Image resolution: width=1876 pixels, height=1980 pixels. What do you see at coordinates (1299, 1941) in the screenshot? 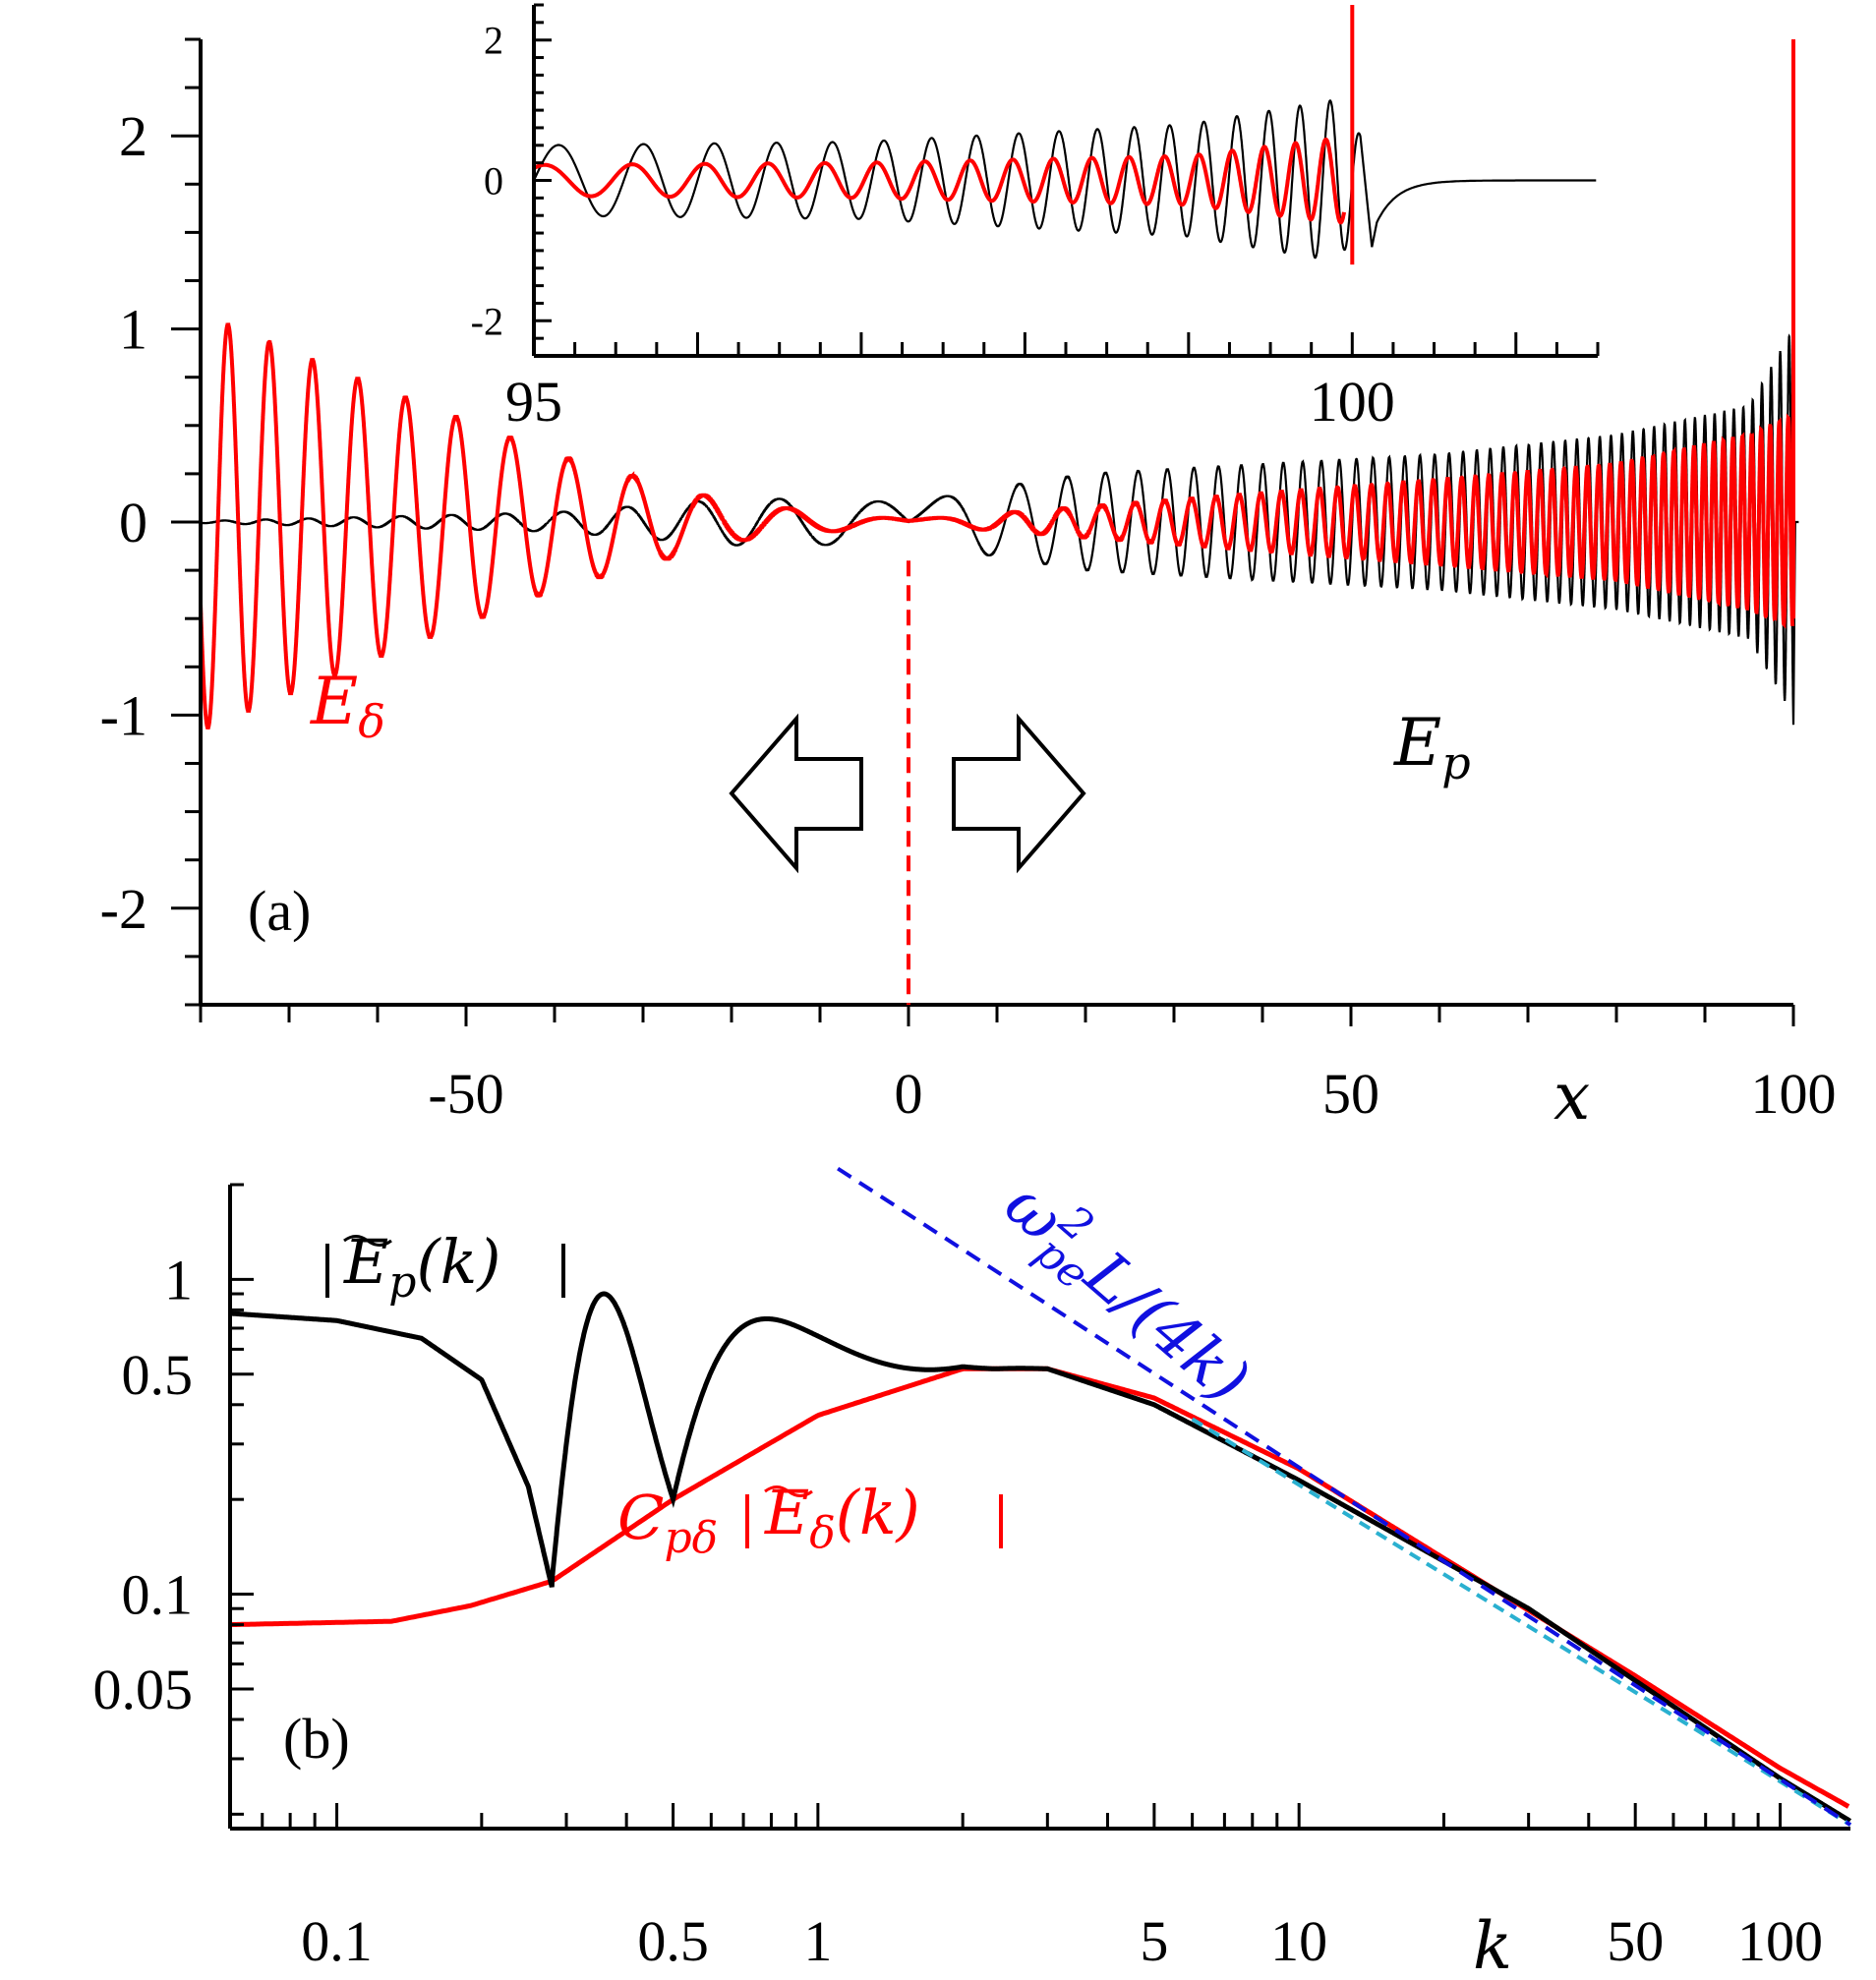
I see `panel-b-x-tick-label: 10` at bounding box center [1299, 1941].